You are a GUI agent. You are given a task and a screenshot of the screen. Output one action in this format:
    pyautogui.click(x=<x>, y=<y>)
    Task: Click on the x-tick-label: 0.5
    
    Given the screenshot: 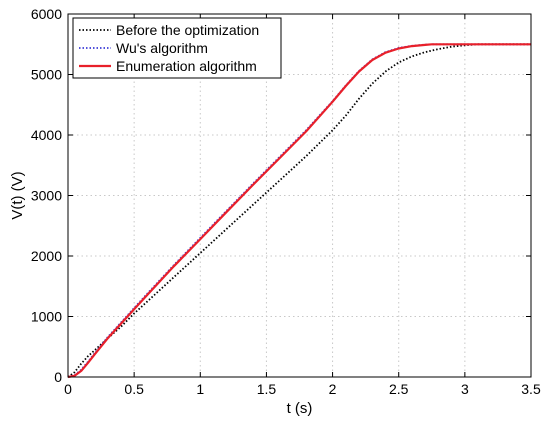 What is the action you would take?
    pyautogui.click(x=134, y=389)
    